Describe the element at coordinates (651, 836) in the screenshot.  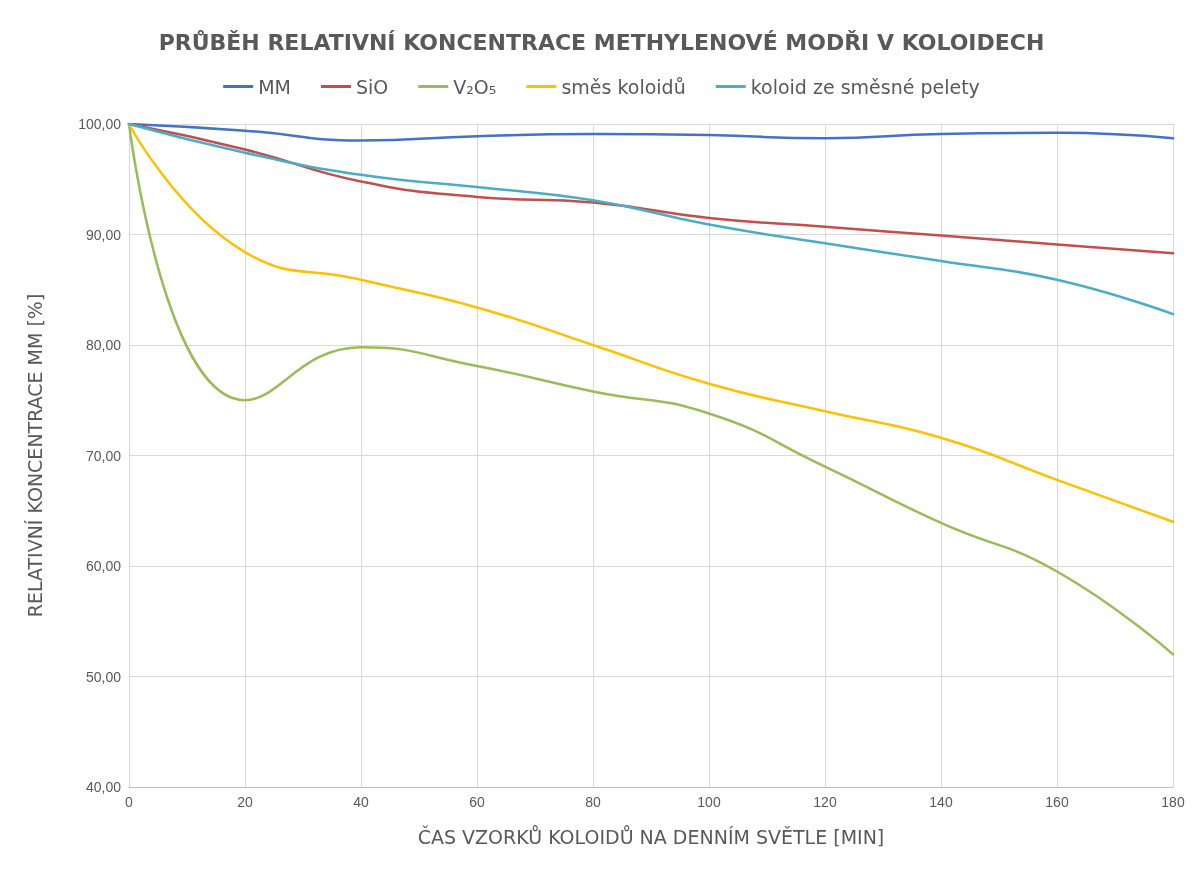
I see `x-axis-title: ČAS VZORKŮ KOLOIDŮ NA DENNÍM SVĚTLE [MIN]` at that location.